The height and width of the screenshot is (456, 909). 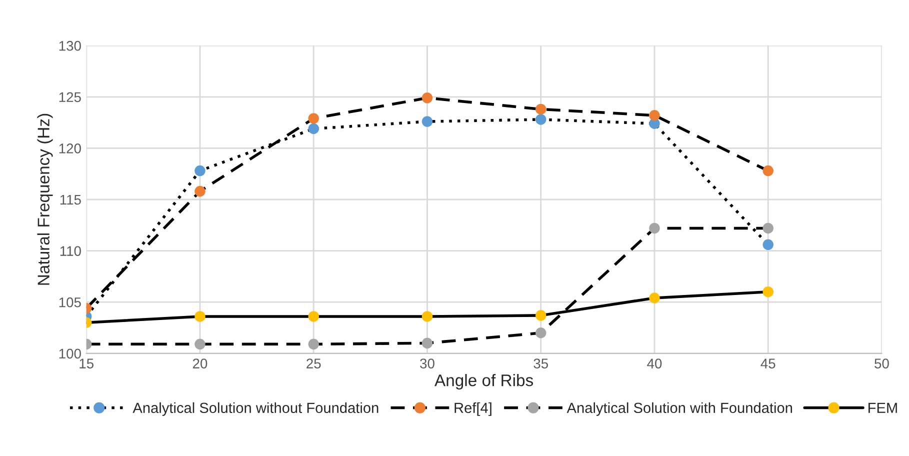 What do you see at coordinates (70, 199) in the screenshot?
I see `y-tick-label: 115` at bounding box center [70, 199].